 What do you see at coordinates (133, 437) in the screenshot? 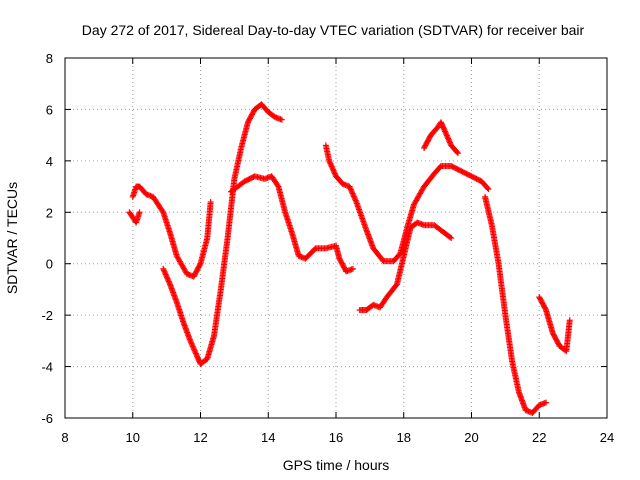
I see `x-tick-label: 10` at bounding box center [133, 437].